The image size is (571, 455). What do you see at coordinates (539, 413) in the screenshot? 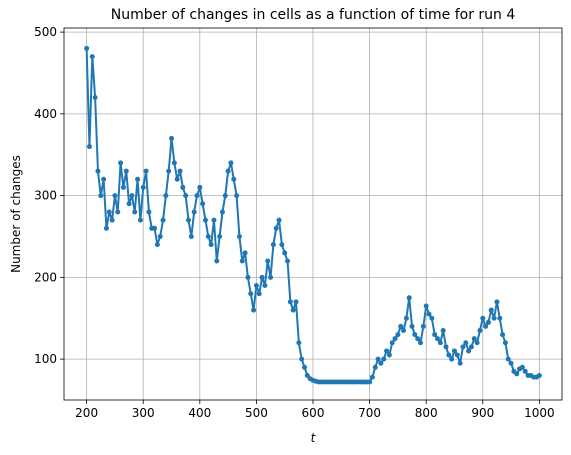
I see `x-tick-label: 1000` at bounding box center [539, 413].